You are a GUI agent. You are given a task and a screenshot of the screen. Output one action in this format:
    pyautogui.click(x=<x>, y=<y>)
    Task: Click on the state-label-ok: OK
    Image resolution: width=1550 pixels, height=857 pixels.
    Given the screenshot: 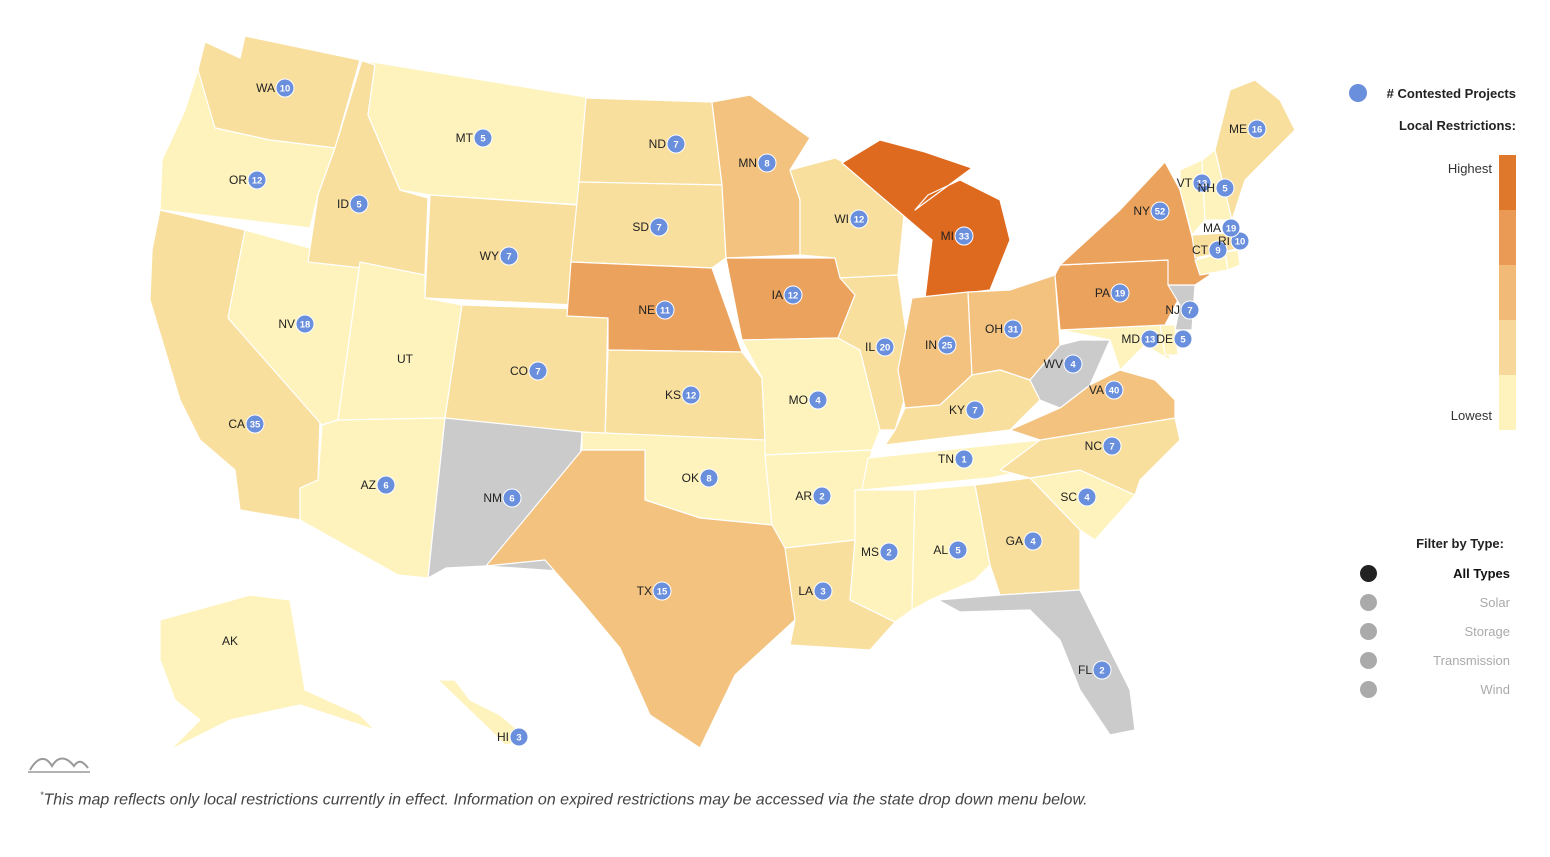 What is the action you would take?
    pyautogui.click(x=690, y=478)
    